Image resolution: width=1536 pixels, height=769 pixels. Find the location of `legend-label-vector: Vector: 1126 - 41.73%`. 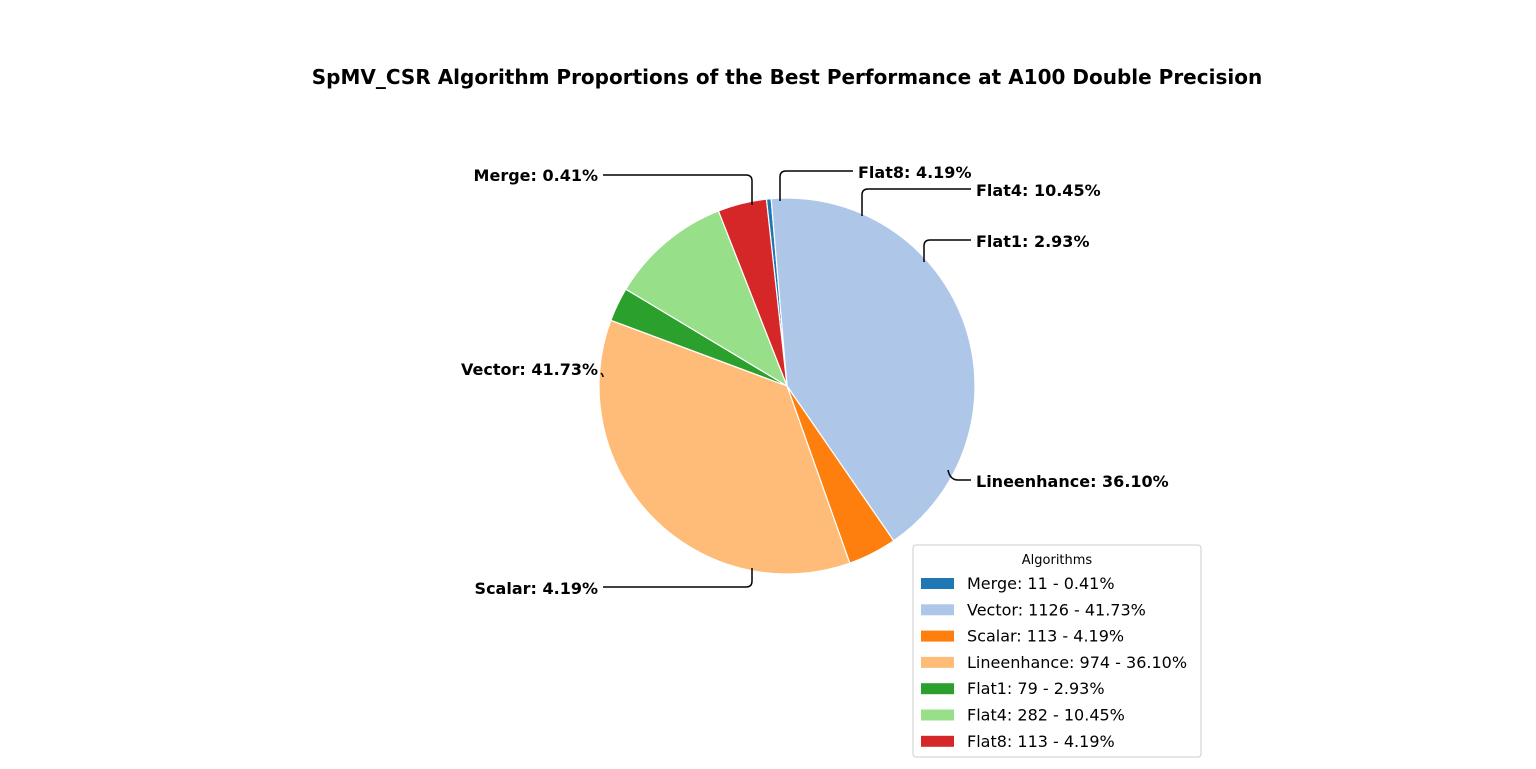

legend-label-vector: Vector: 1126 - 41.73% is located at coordinates (1056, 609).